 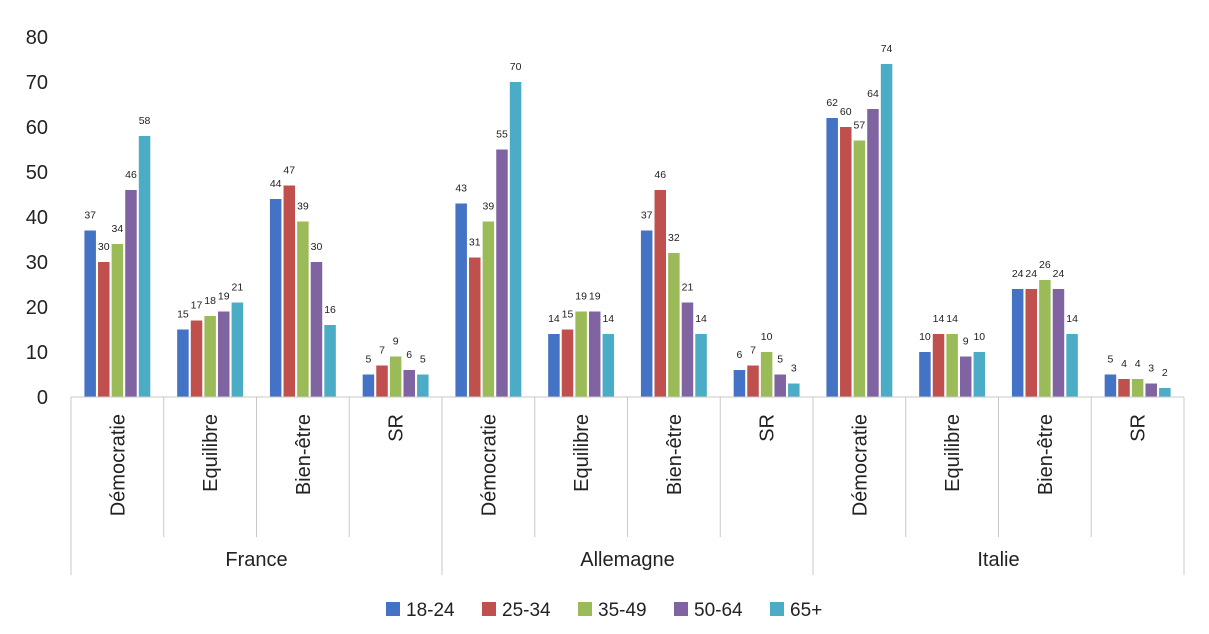 I want to click on legend-item: 25-34, so click(x=516, y=610).